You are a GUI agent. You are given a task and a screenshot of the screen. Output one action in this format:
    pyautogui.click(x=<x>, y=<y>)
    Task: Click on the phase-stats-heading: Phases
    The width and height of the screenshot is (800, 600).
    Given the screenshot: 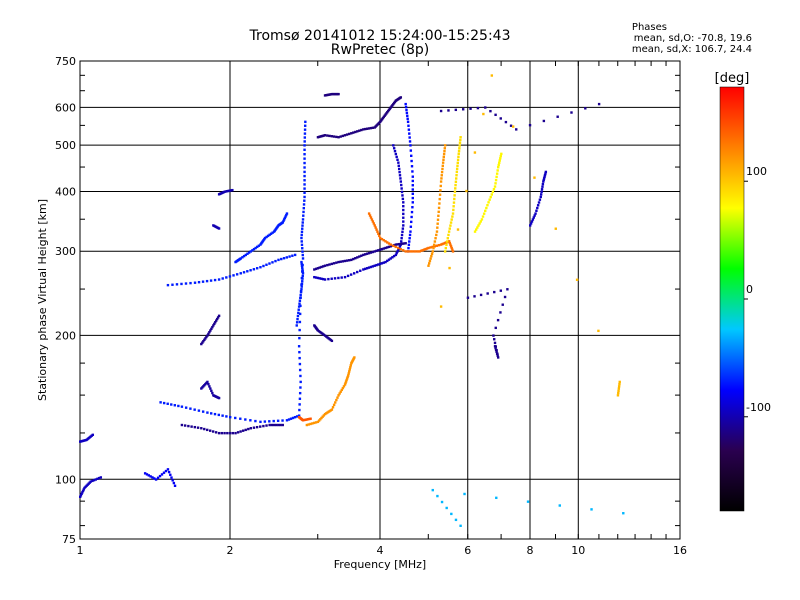 What is the action you would take?
    pyautogui.click(x=649, y=27)
    